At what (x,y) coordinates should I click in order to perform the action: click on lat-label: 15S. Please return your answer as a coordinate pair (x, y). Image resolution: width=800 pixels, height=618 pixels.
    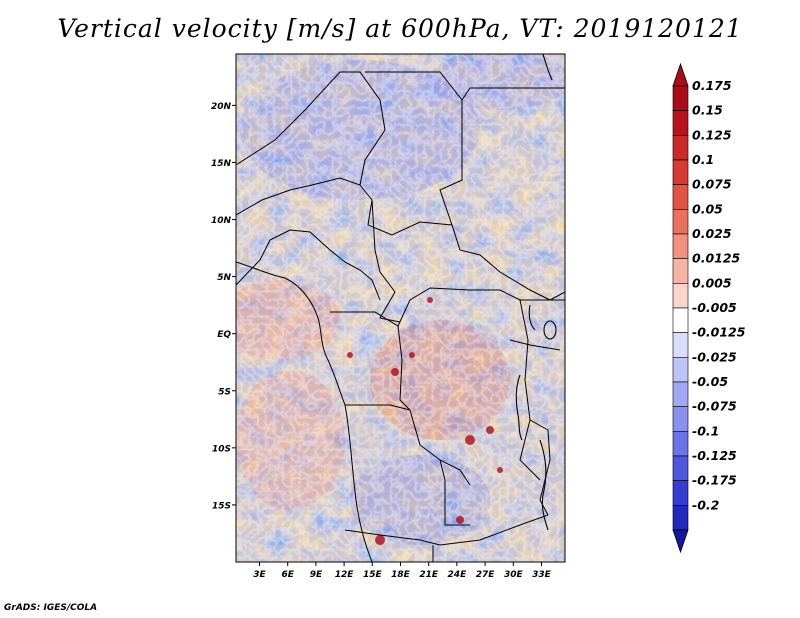
    Looking at the image, I should click on (221, 506).